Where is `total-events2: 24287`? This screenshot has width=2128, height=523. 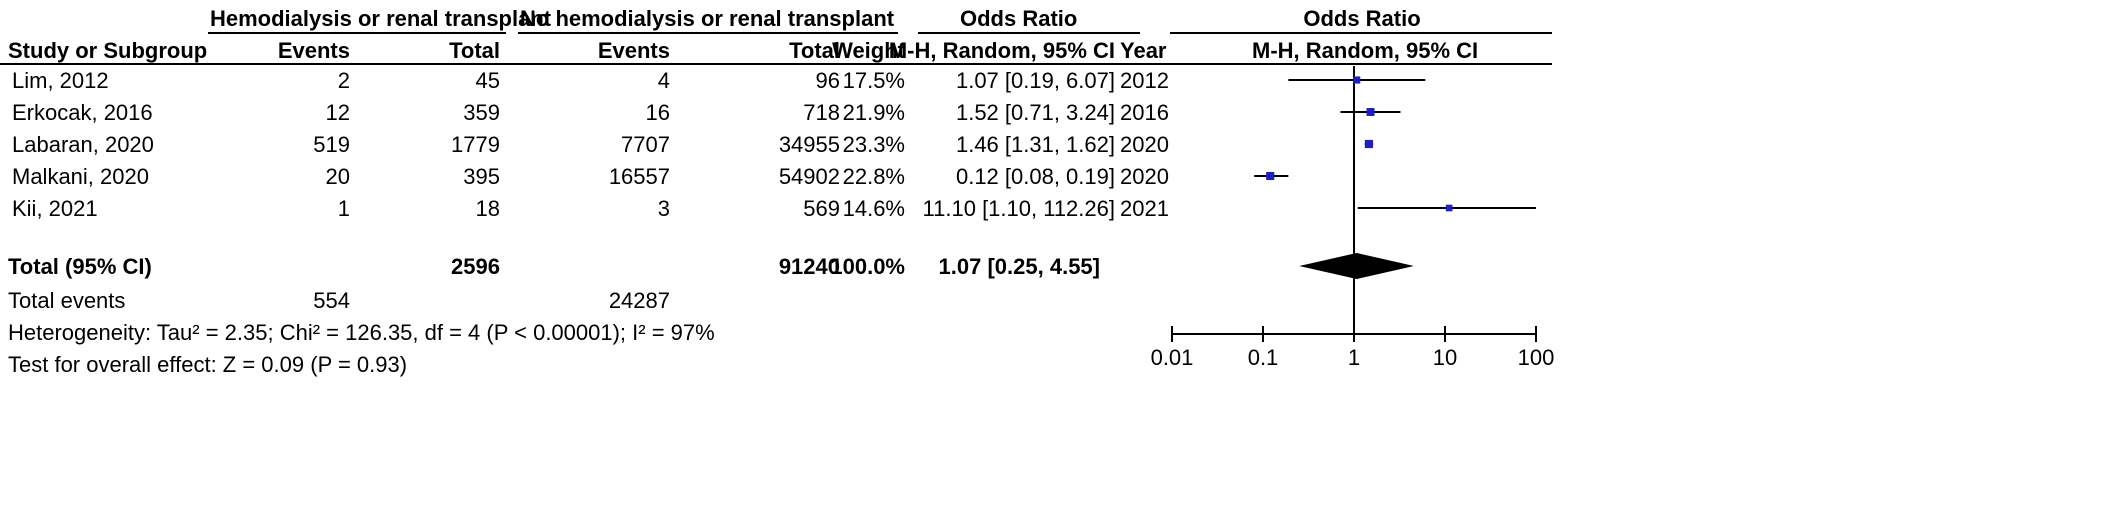 total-events2: 24287 is located at coordinates (639, 300).